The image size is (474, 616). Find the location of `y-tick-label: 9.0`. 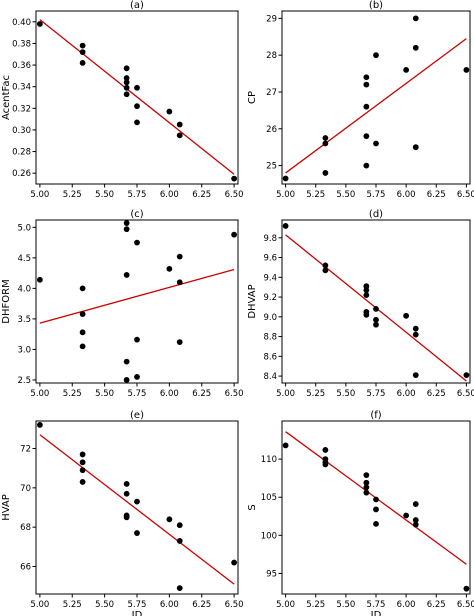

y-tick-label: 9.0 is located at coordinates (270, 318).